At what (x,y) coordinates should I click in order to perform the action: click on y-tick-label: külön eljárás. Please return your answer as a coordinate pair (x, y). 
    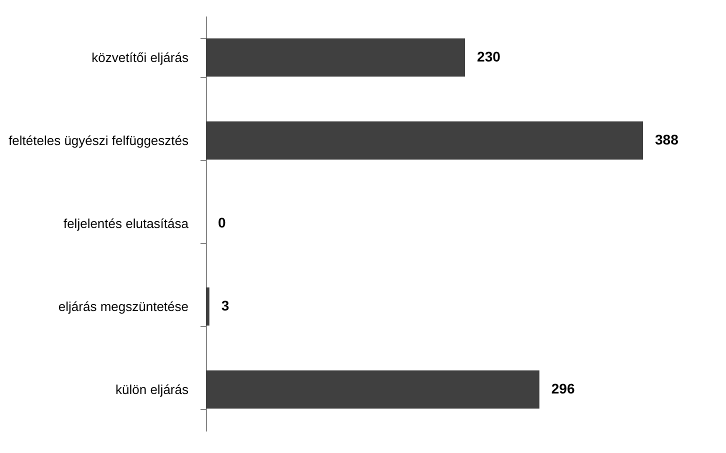
    Looking at the image, I should click on (152, 389).